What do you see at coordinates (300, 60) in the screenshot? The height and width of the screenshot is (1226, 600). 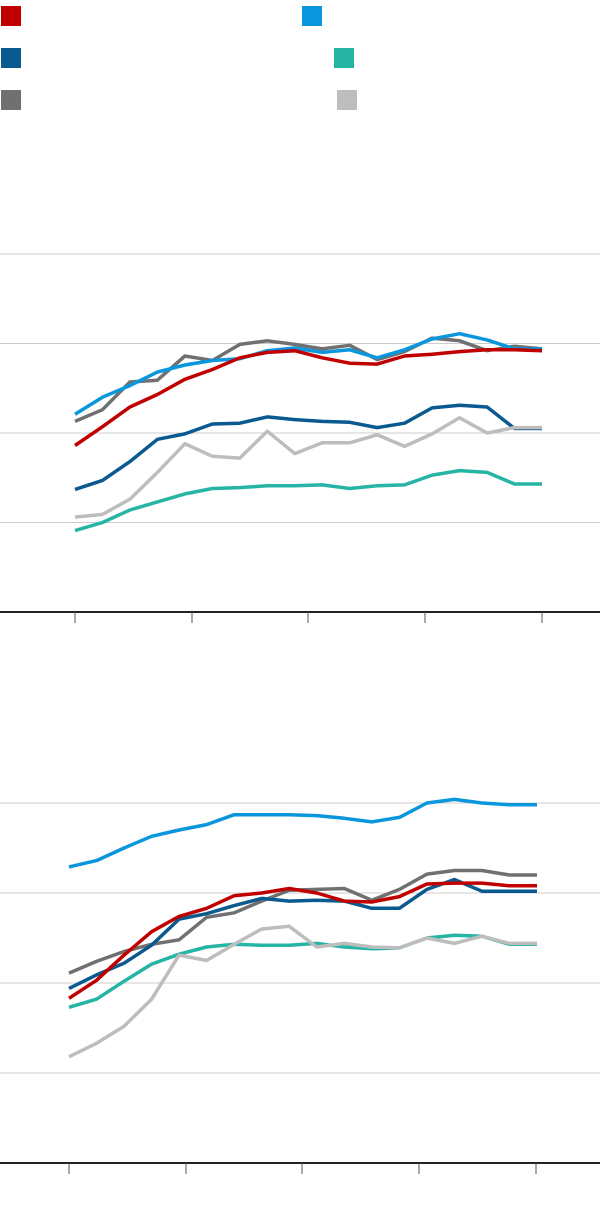 I see `legend` at bounding box center [300, 60].